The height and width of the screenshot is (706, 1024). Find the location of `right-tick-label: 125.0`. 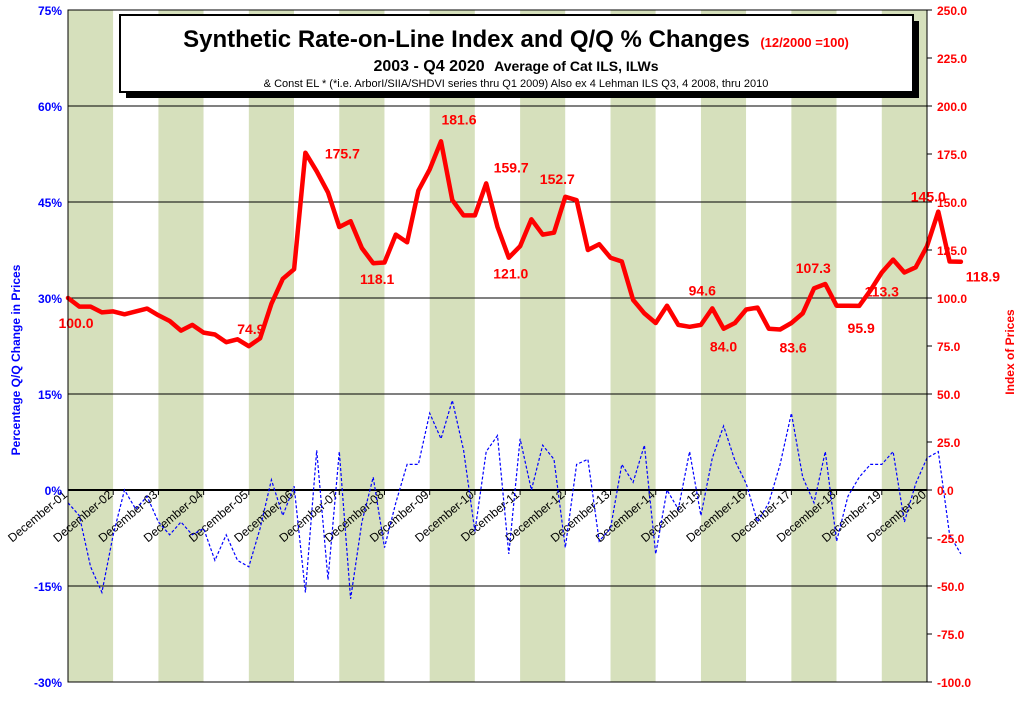

right-tick-label: 125.0 is located at coordinates (952, 251).